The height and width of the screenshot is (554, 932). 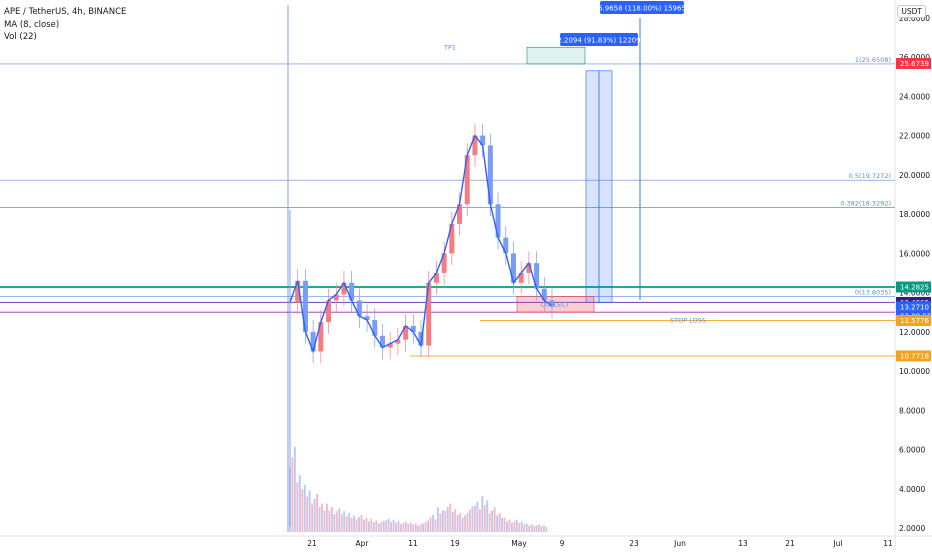 What do you see at coordinates (413, 543) in the screenshot?
I see `x-tick-label: 11` at bounding box center [413, 543].